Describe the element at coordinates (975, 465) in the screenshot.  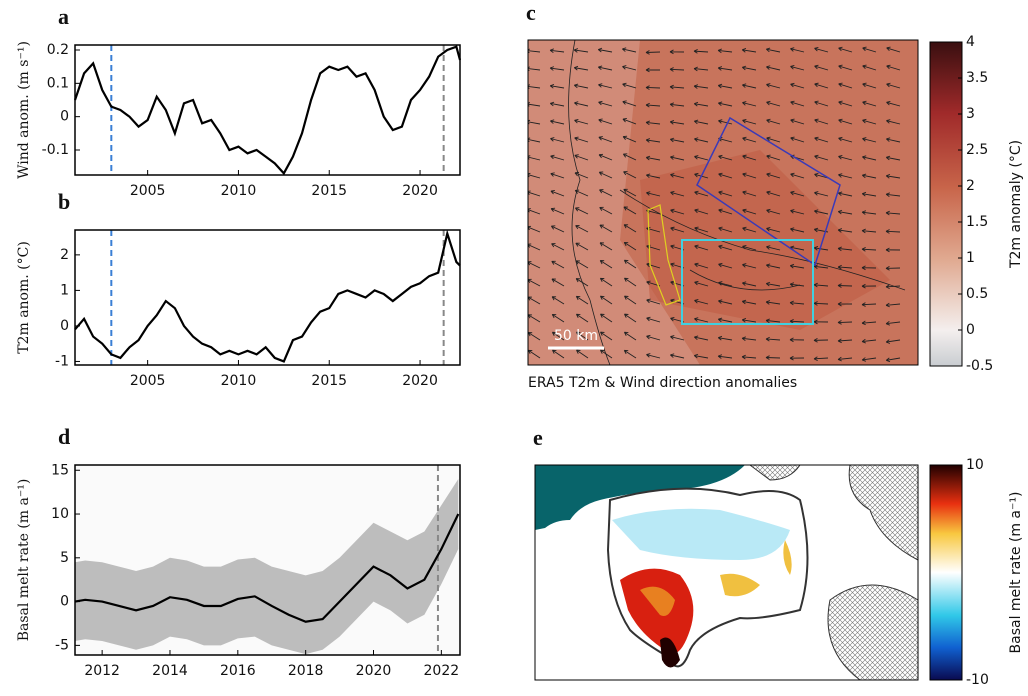
I see `colorbar-tick-label: 10` at that location.